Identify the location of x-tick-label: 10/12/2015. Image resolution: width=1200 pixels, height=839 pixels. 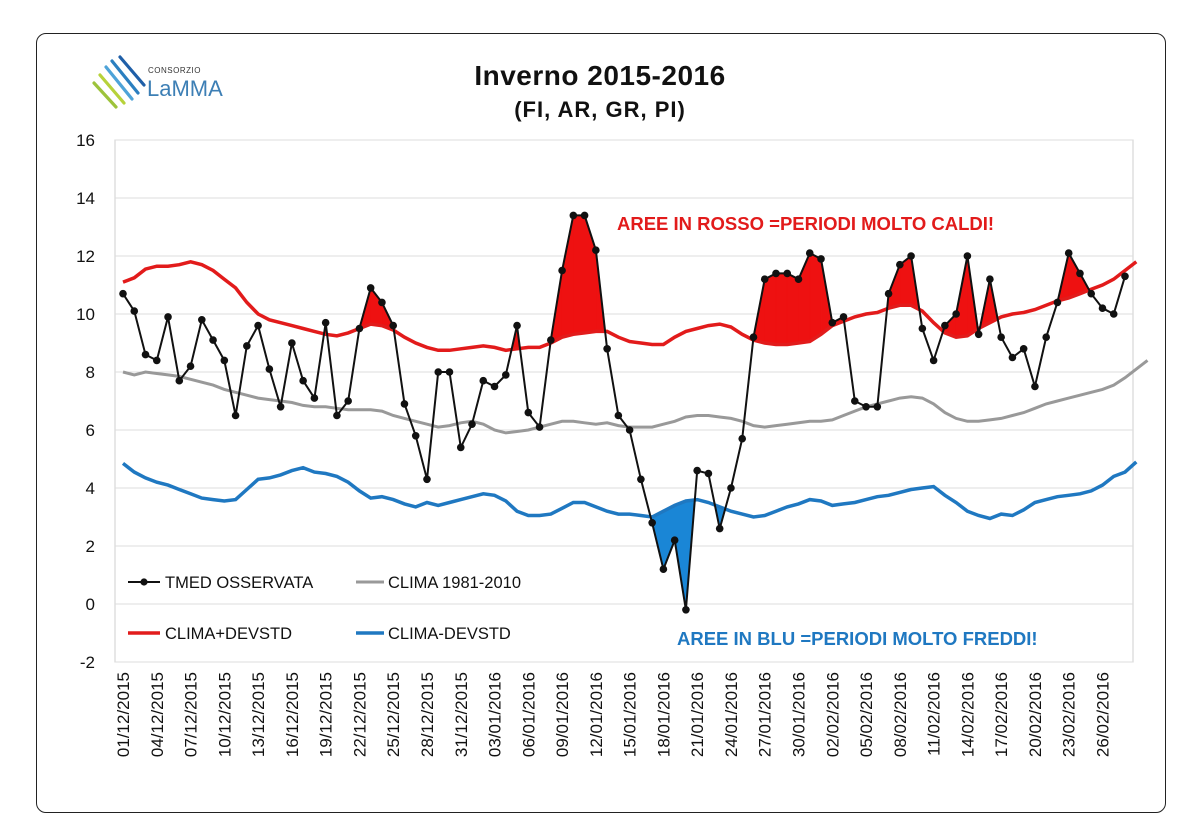
(224, 714).